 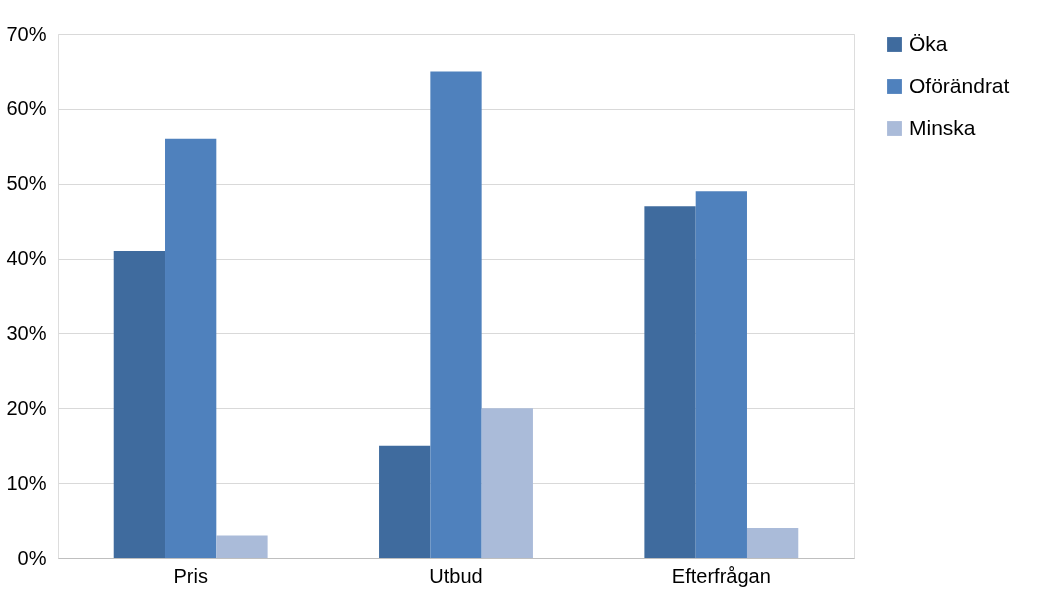 What do you see at coordinates (26, 108) in the screenshot?
I see `y-tick-label: 60%` at bounding box center [26, 108].